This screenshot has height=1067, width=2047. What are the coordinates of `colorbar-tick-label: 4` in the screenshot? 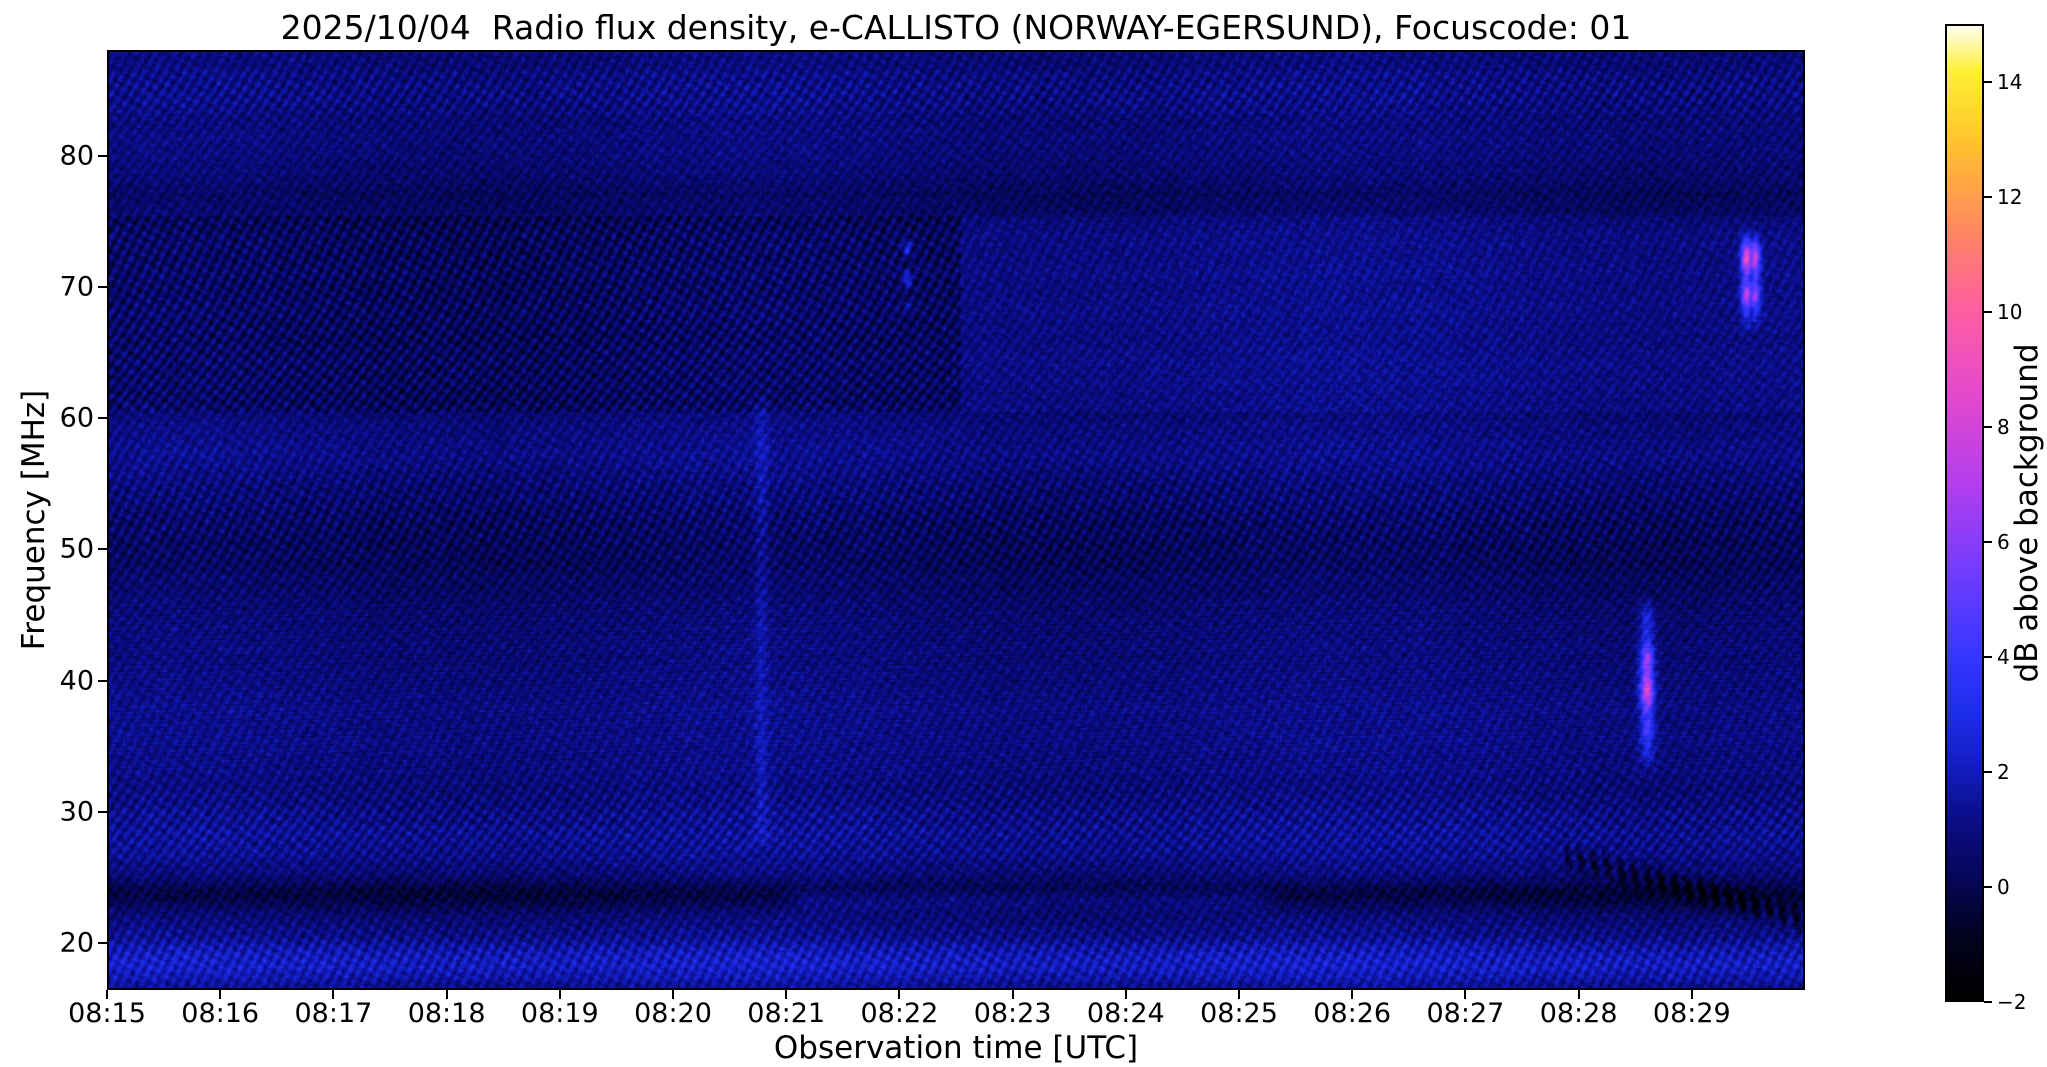 It's located at (2003, 656).